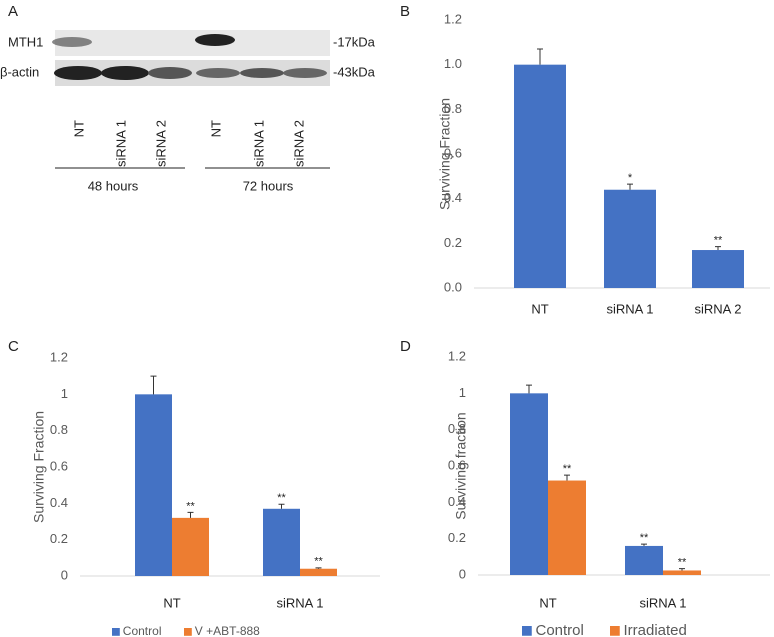 The height and width of the screenshot is (637, 774). What do you see at coordinates (718, 308) in the screenshot?
I see `x-tick-label: siRNA 2` at bounding box center [718, 308].